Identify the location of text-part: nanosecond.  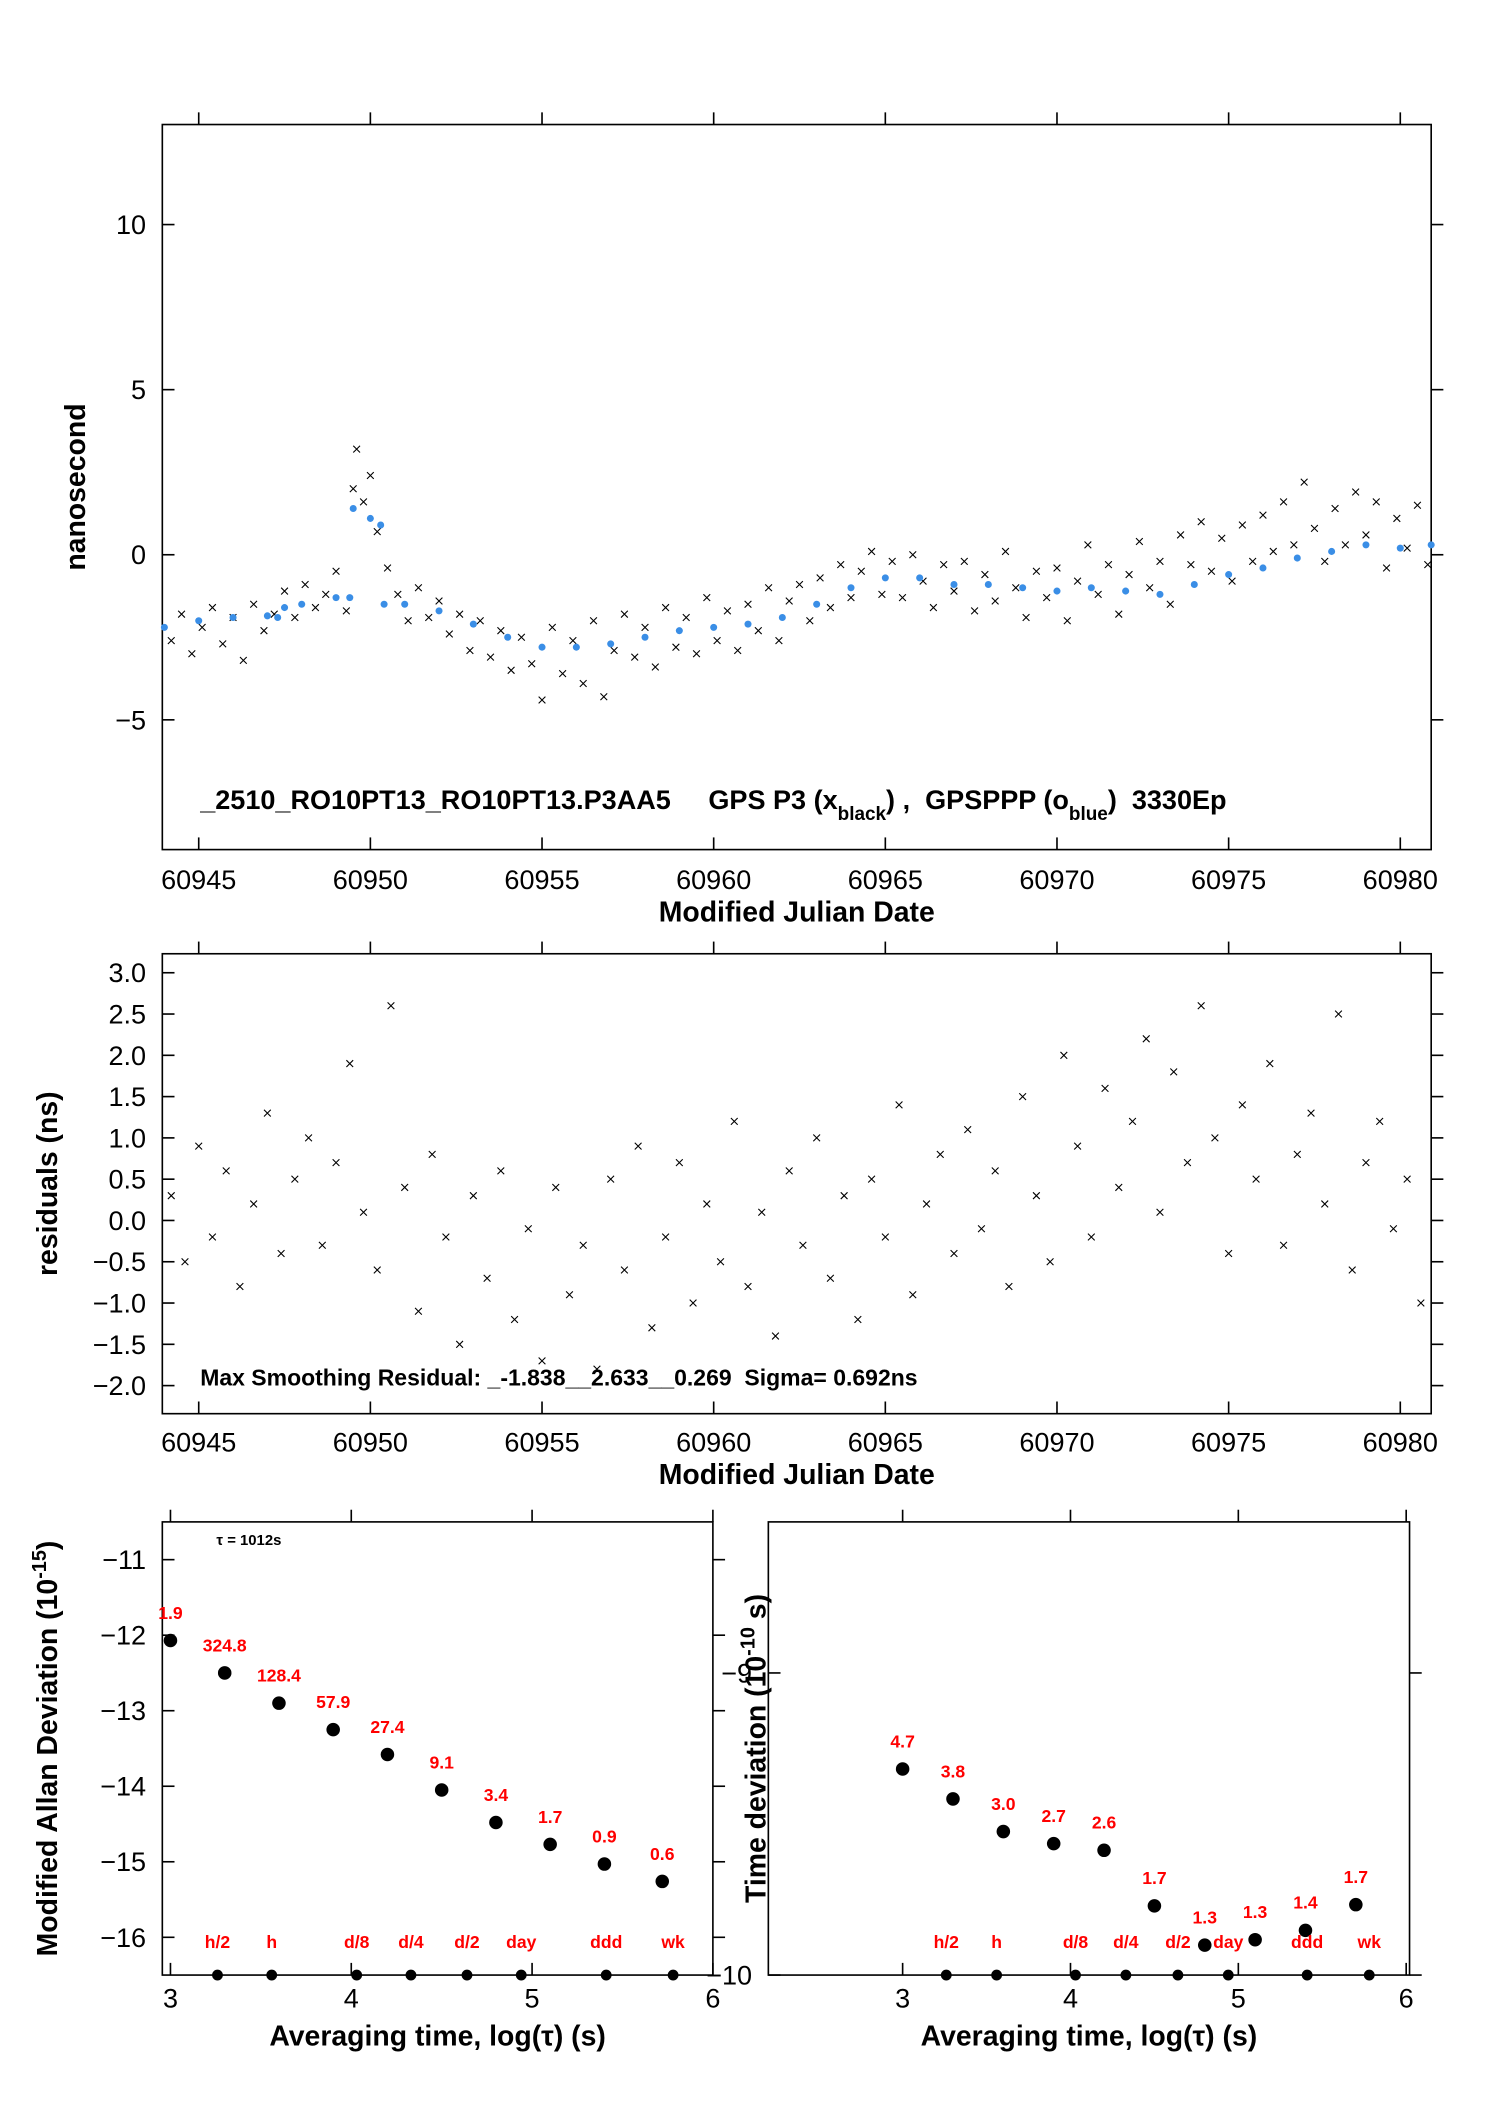
(76, 486).